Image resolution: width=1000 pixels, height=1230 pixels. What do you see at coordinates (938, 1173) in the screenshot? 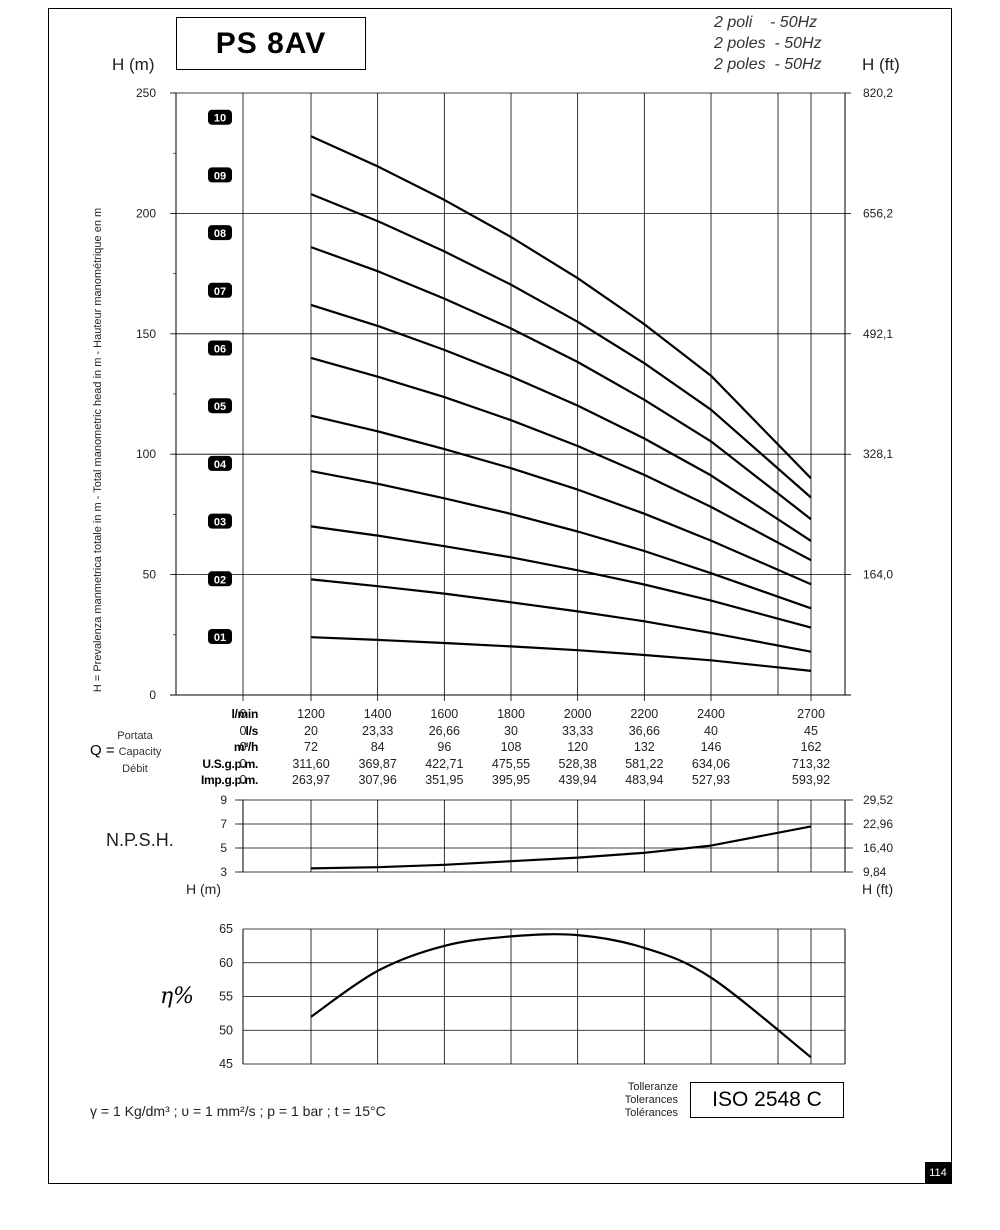
I see `page-number: 114` at bounding box center [938, 1173].